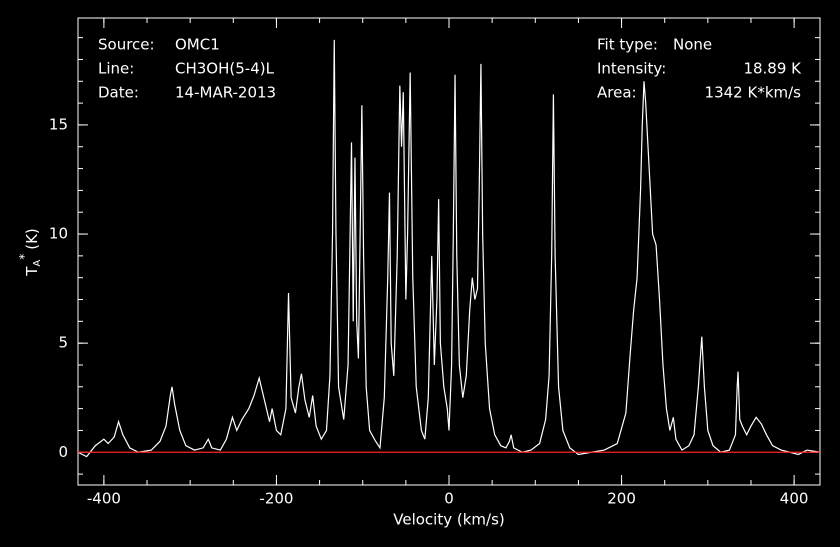 Image resolution: width=840 pixels, height=547 pixels. Describe the element at coordinates (32, 271) in the screenshot. I see `y-label-base: T` at that location.